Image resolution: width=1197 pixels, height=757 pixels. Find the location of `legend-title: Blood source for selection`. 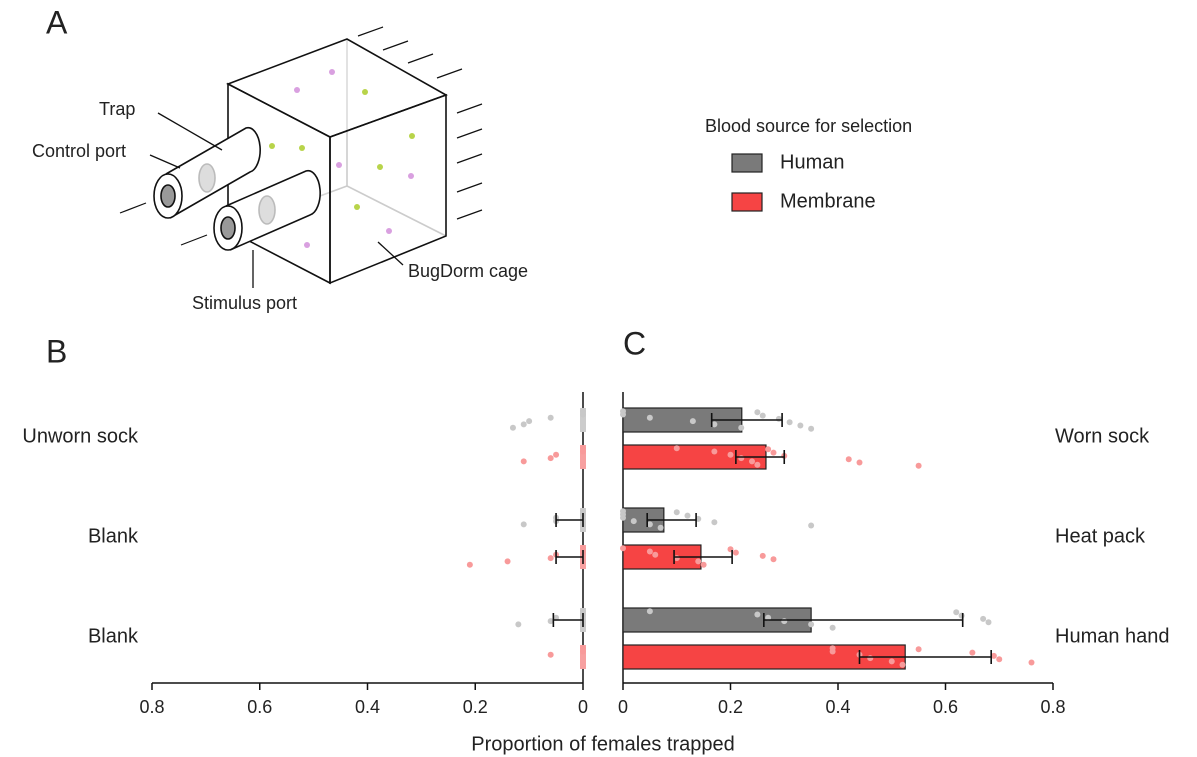

legend-title: Blood source for selection is located at coordinates (808, 126).